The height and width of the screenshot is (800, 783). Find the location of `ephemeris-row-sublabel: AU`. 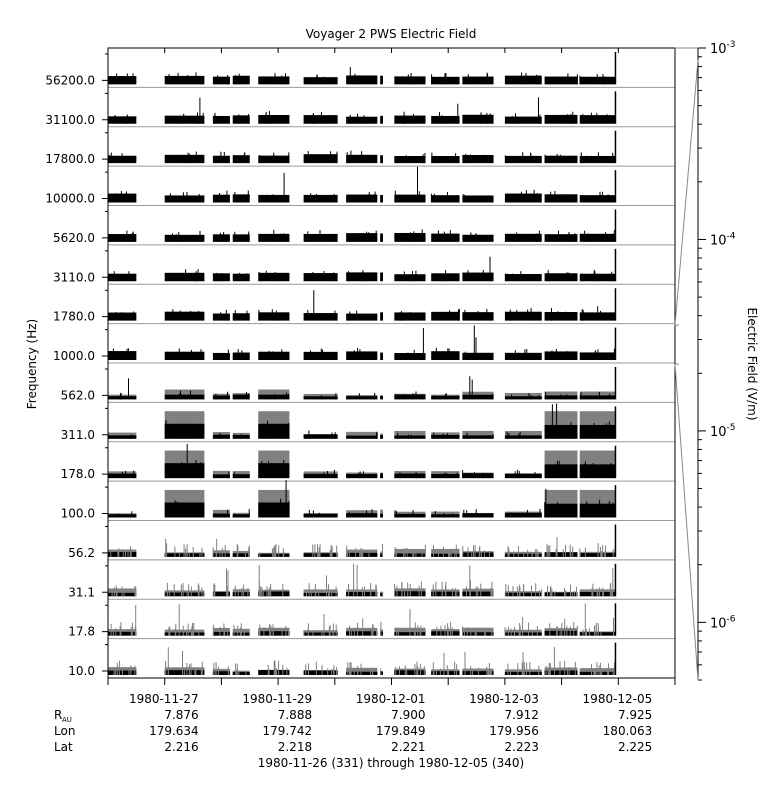

ephemeris-row-sublabel: AU is located at coordinates (67, 720).